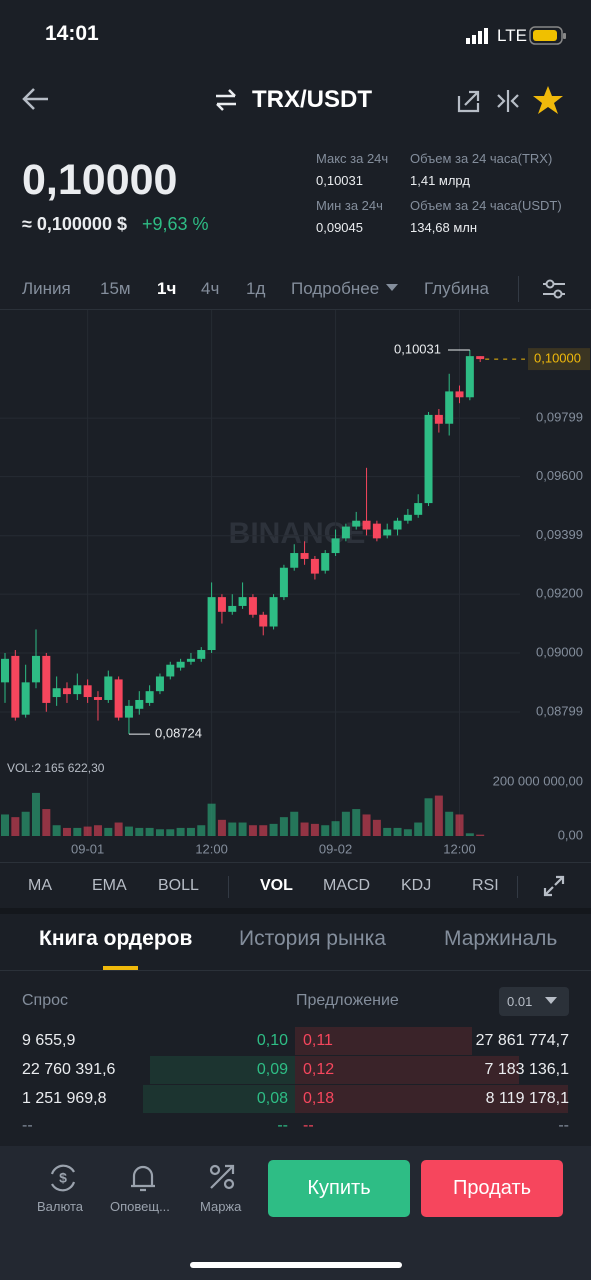 Image resolution: width=591 pixels, height=1280 pixels. Describe the element at coordinates (211, 848) in the screenshot. I see `x-tick-label: 12:00` at that location.